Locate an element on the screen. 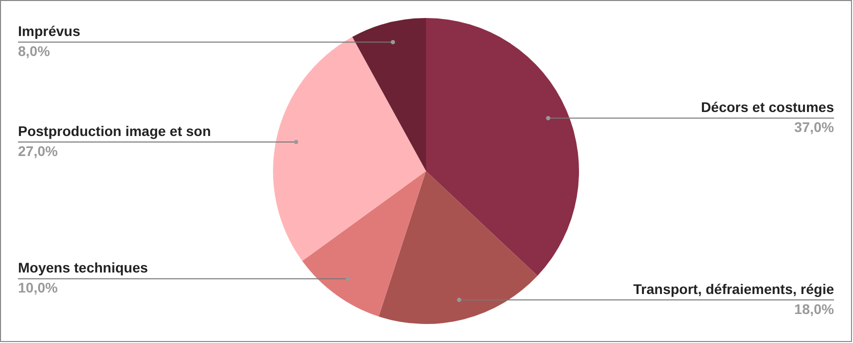 The height and width of the screenshot is (343, 853). slice-label: Imprévus is located at coordinates (49, 31).